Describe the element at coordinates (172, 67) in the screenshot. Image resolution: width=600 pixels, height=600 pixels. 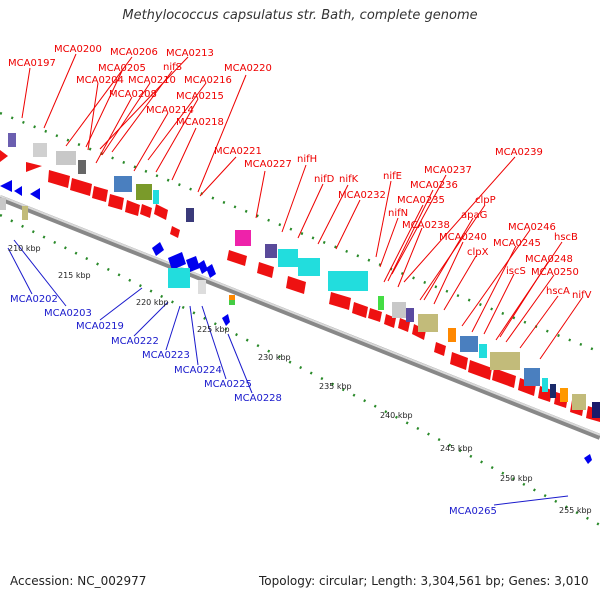
I see `forward-gene-label: nifS` at that location.